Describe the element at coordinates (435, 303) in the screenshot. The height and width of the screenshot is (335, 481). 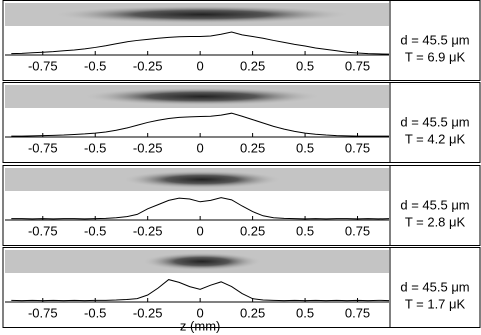
I see `panel-annotation: T = 1.7 μK` at that location.